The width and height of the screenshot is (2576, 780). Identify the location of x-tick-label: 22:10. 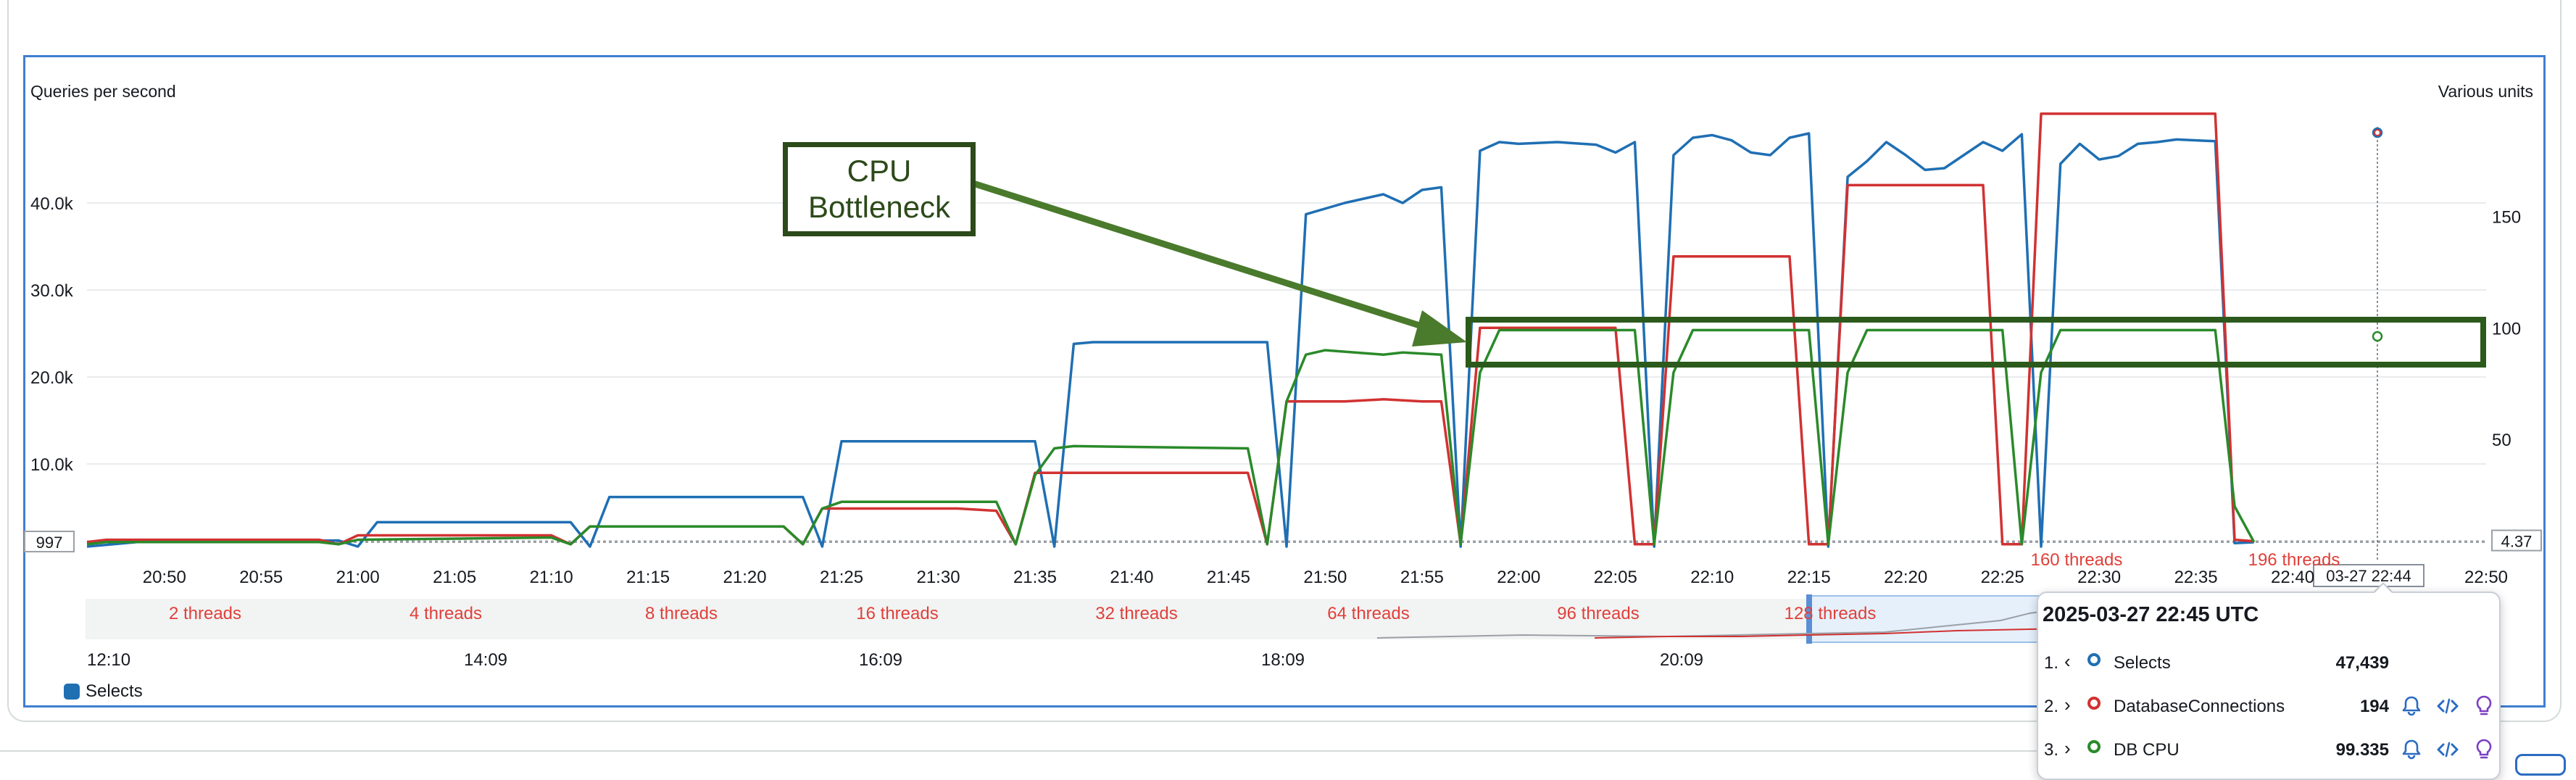
(1712, 577).